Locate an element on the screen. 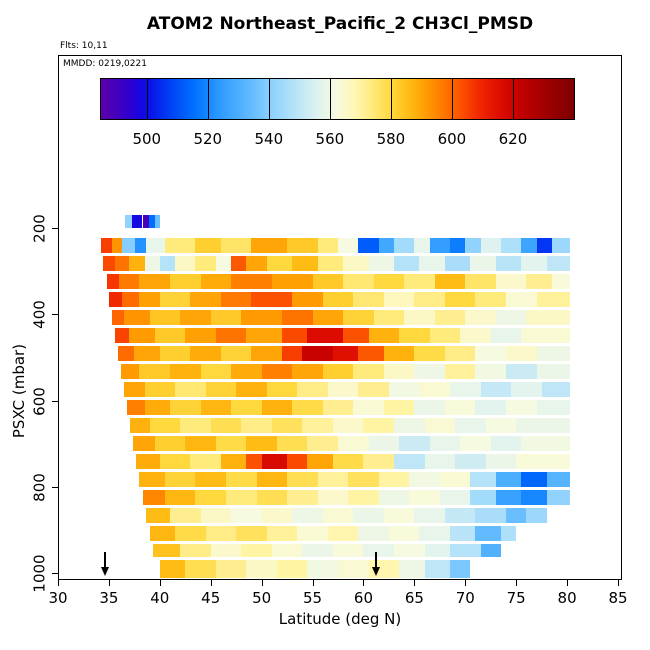  colorbar-tick-label: 540 is located at coordinates (269, 139).